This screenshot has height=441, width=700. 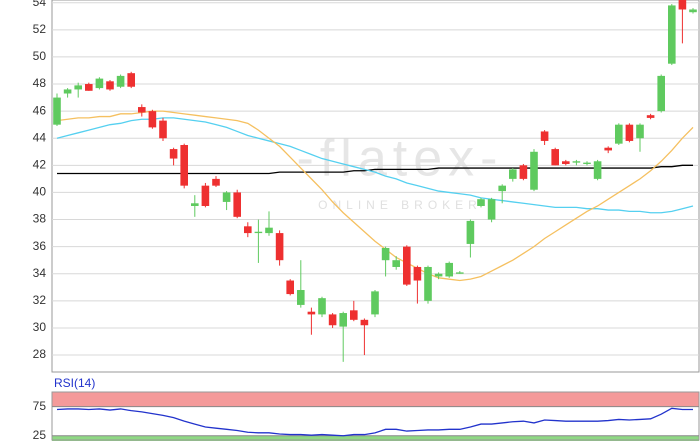 I want to click on overbought-band, so click(x=375, y=399).